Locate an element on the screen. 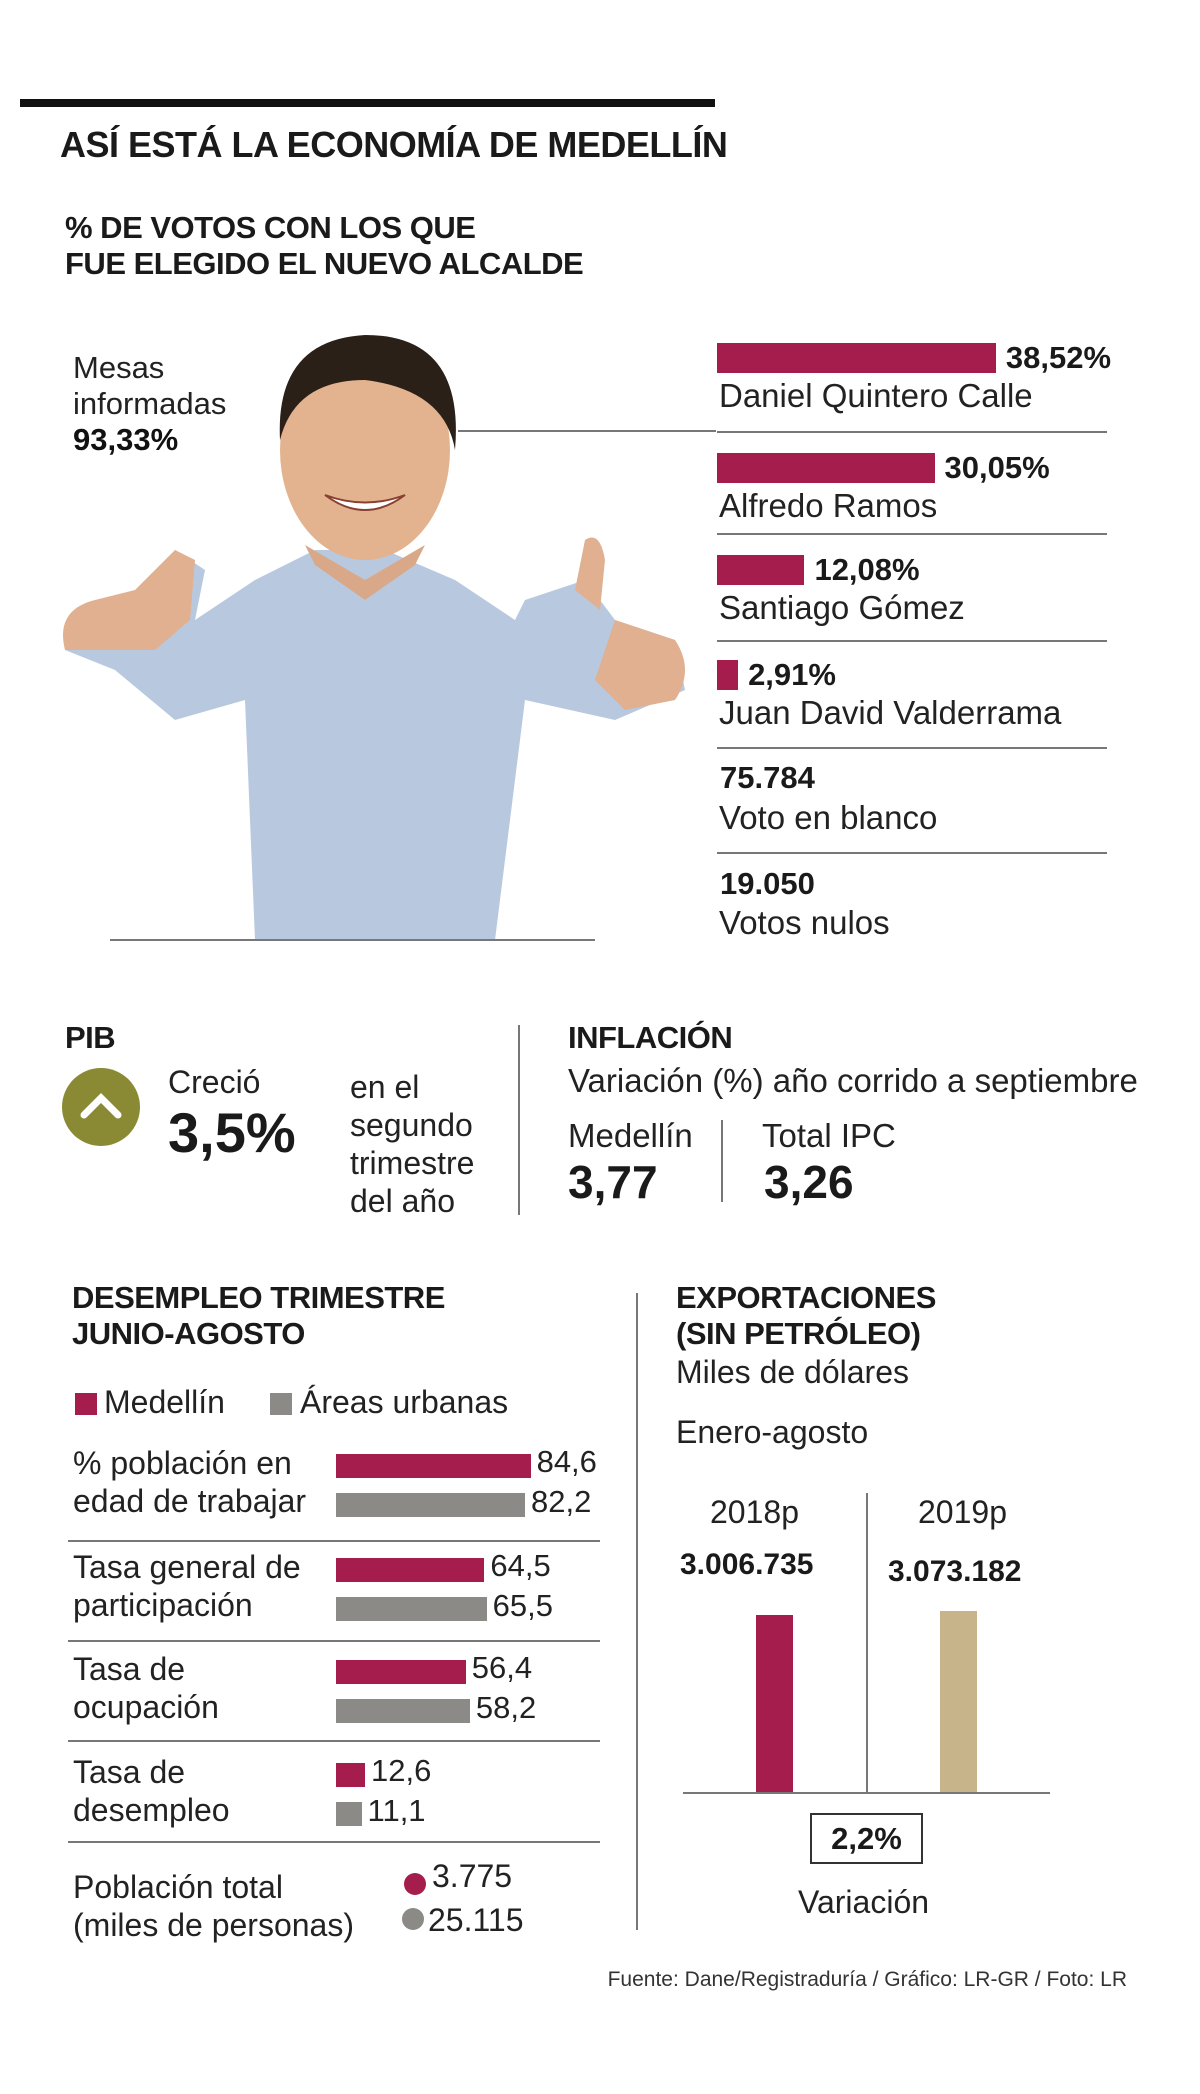 This screenshot has width=1200, height=2094. legend-medellin-swatch is located at coordinates (86, 1404).